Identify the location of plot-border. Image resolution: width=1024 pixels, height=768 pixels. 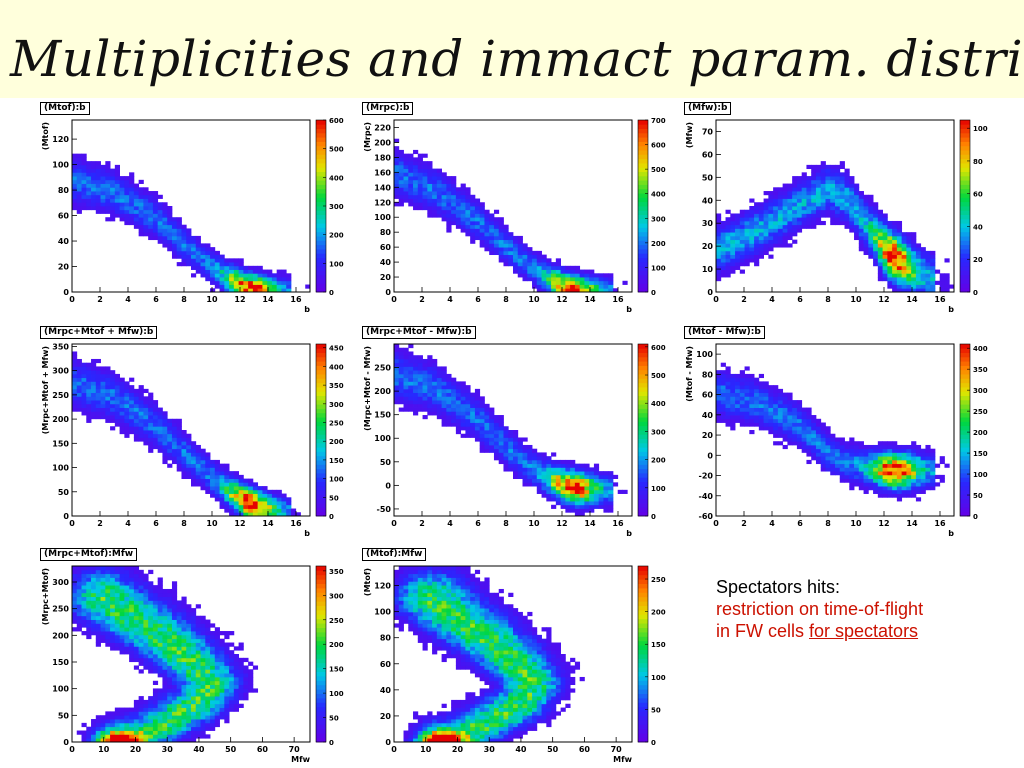
(191, 430).